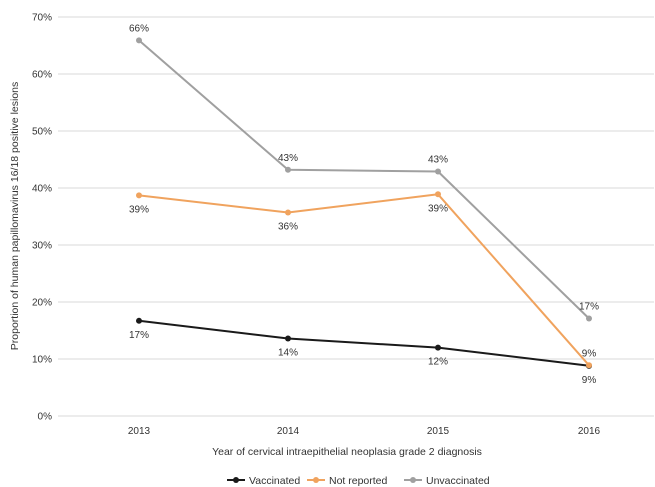 Image resolution: width=655 pixels, height=487 pixels. Describe the element at coordinates (45, 417) in the screenshot. I see `y-tick-label: 0%` at that location.